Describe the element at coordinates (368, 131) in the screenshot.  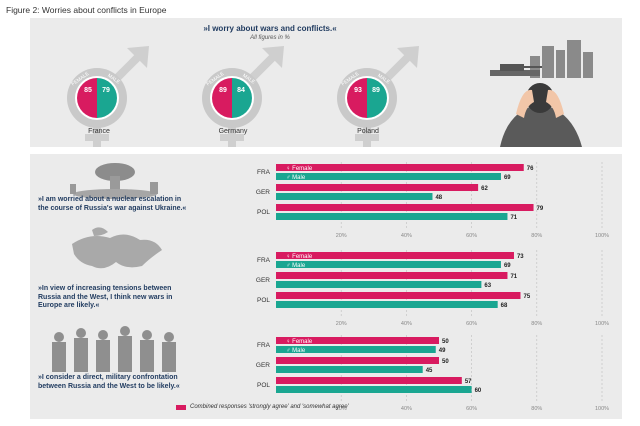
I see `country-label-poland: Poland` at that location.